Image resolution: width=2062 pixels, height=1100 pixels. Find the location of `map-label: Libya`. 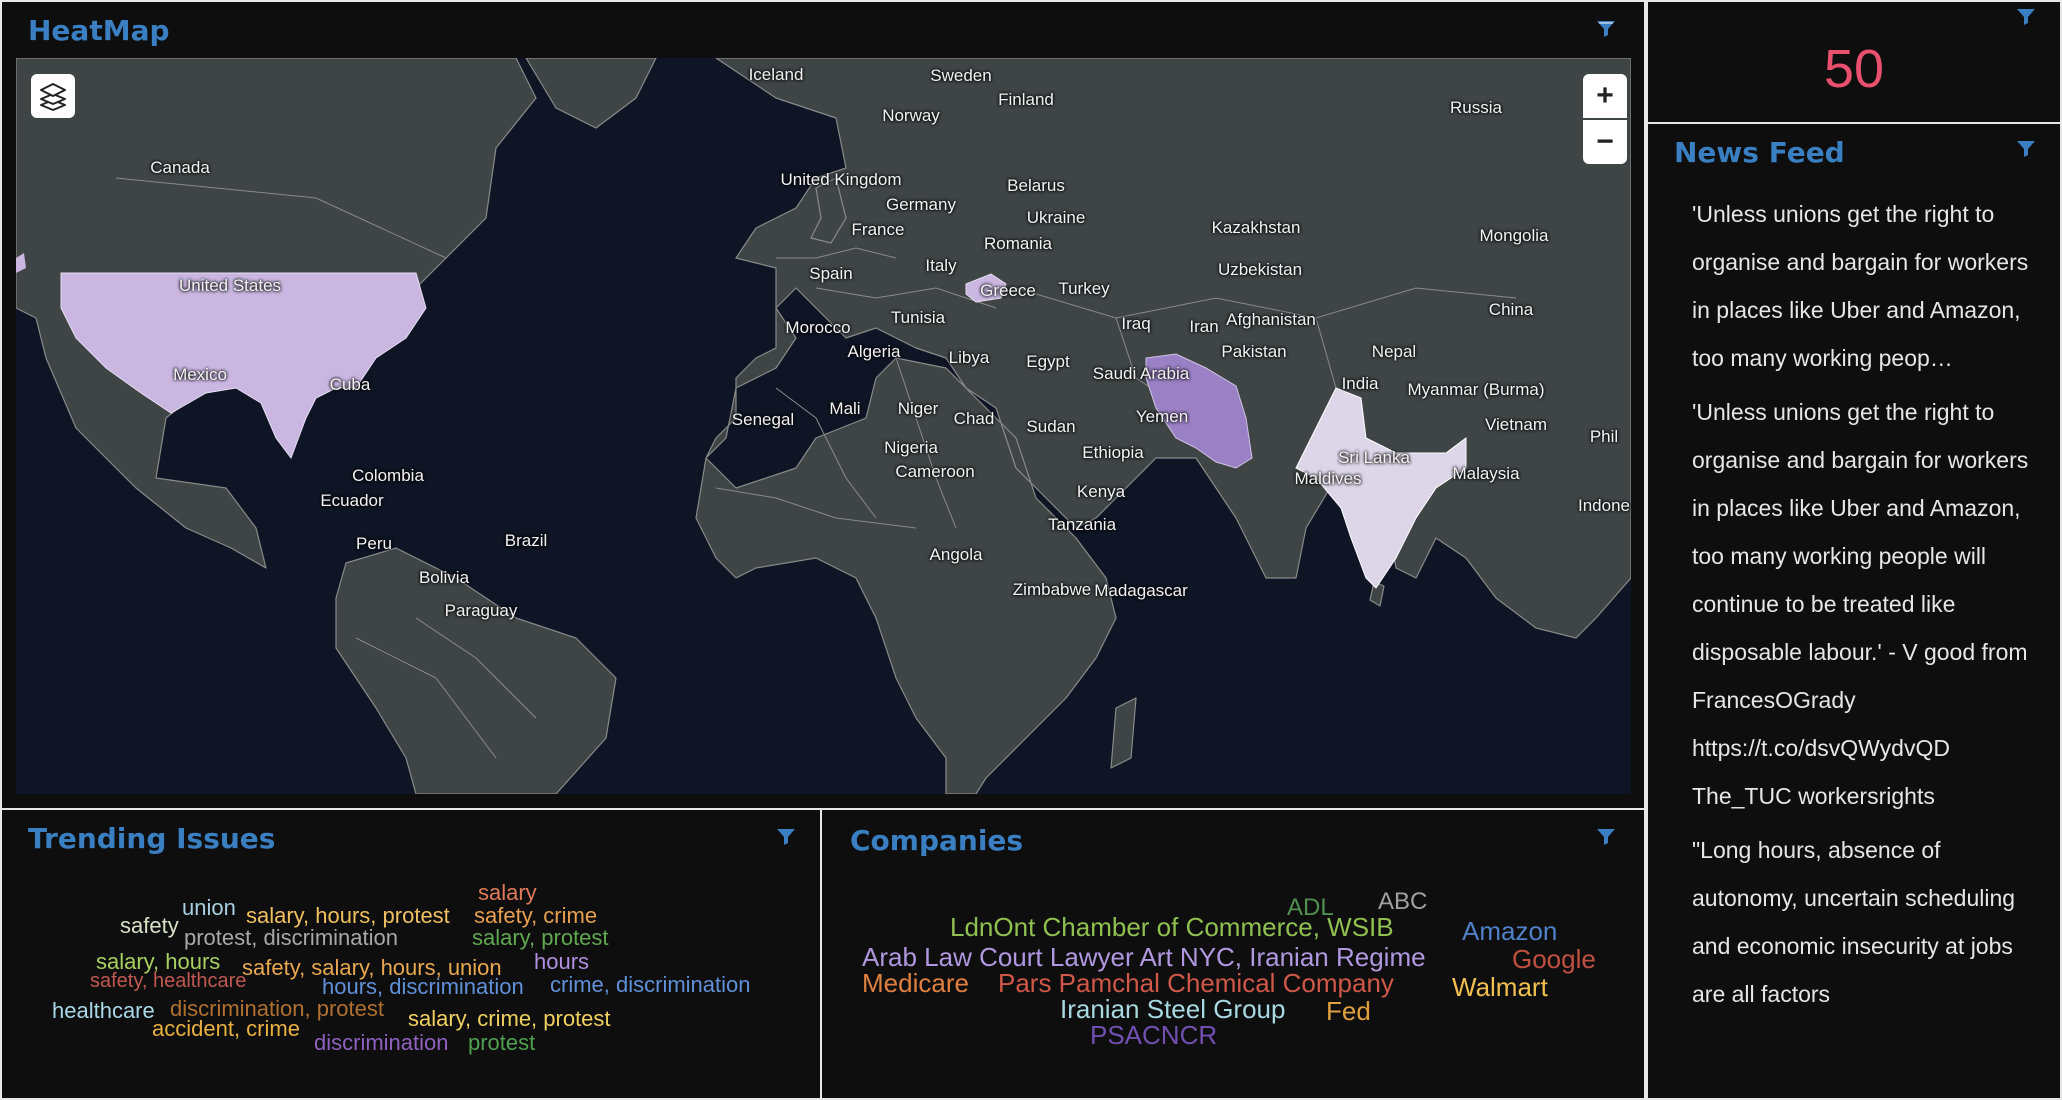

map-label: Libya is located at coordinates (969, 357).